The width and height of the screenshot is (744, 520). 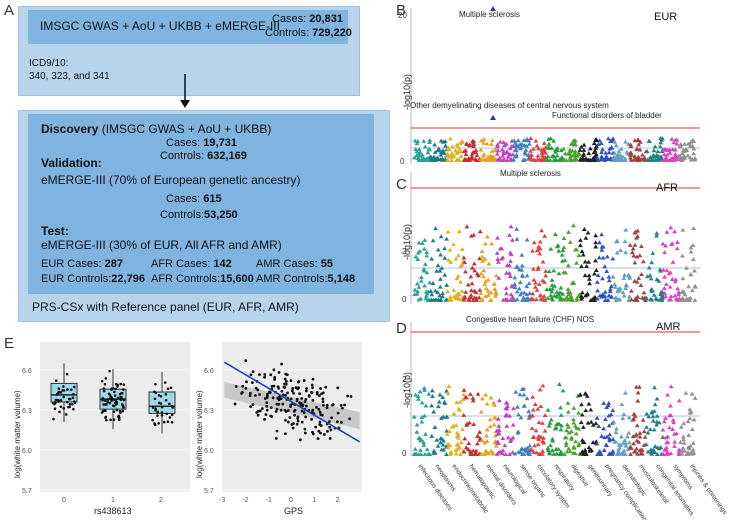 I want to click on scatter-xtick: -3, so click(x=222, y=500).